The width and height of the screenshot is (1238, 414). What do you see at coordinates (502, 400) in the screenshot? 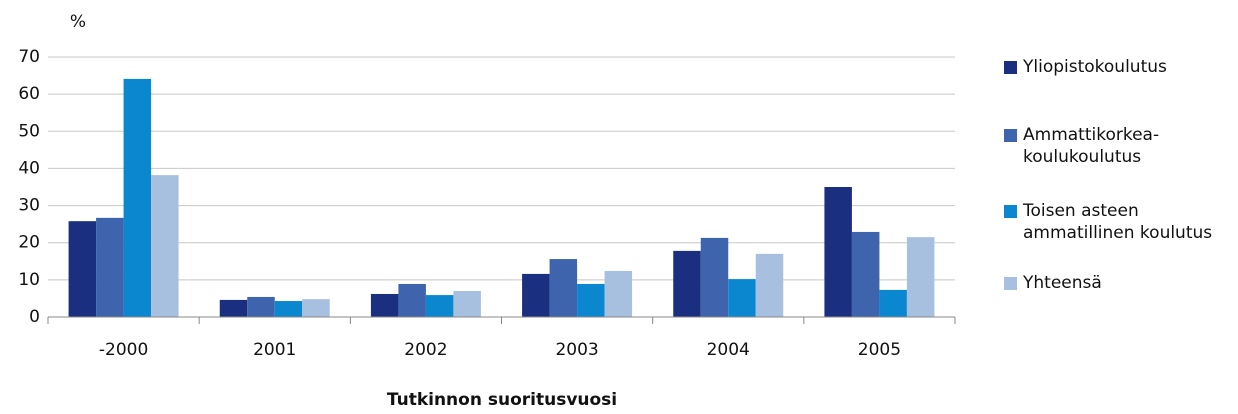
I see `x-axis-label: Tutkinnon suoritusvuosi` at bounding box center [502, 400].